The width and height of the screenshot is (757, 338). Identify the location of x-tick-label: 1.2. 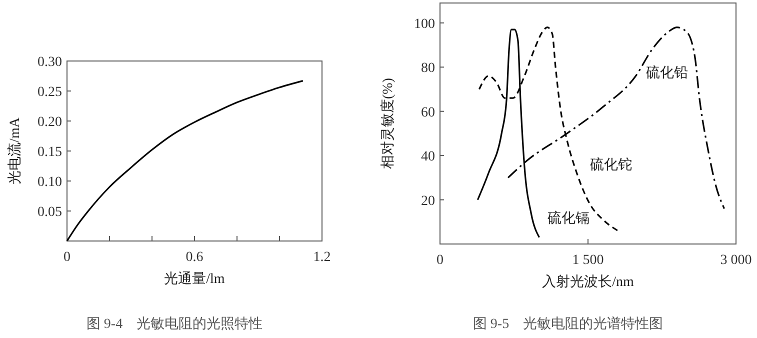
(322, 257).